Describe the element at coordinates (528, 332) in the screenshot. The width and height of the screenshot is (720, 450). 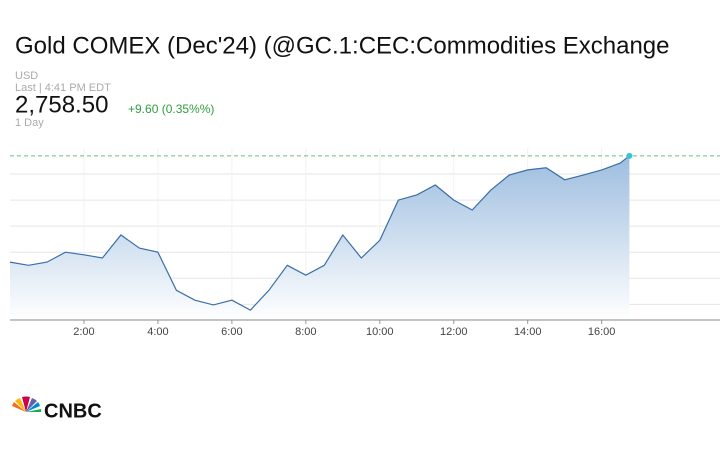
I see `x-tick-label: 14:00` at that location.